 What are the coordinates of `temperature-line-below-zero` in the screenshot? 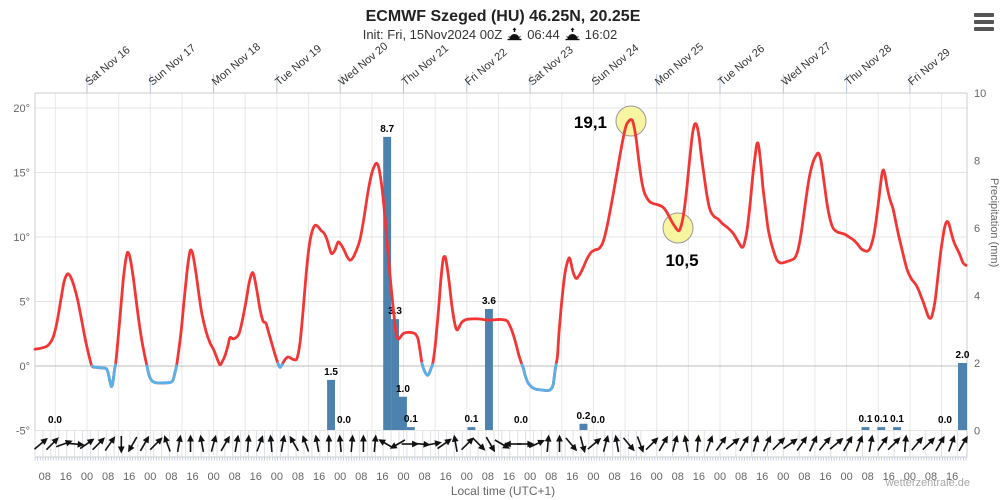 It's located at (161, 374).